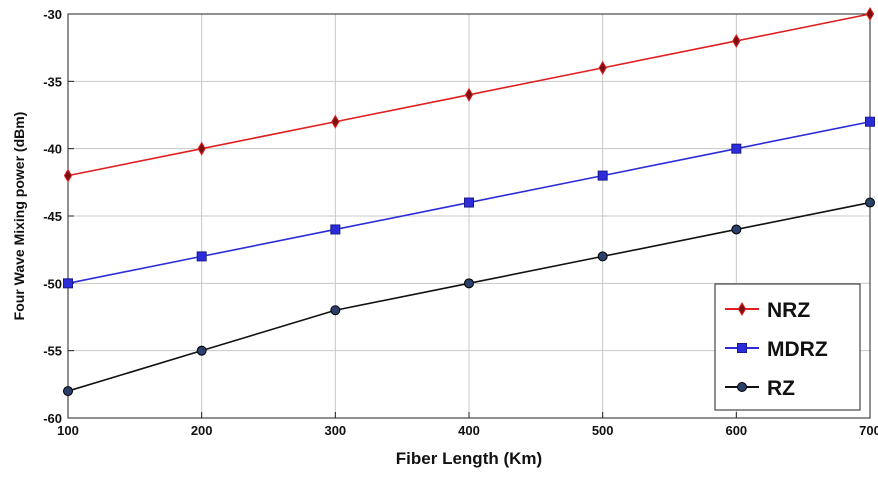 This screenshot has height=478, width=878. What do you see at coordinates (202, 430) in the screenshot?
I see `x-tick-label: 200` at bounding box center [202, 430].